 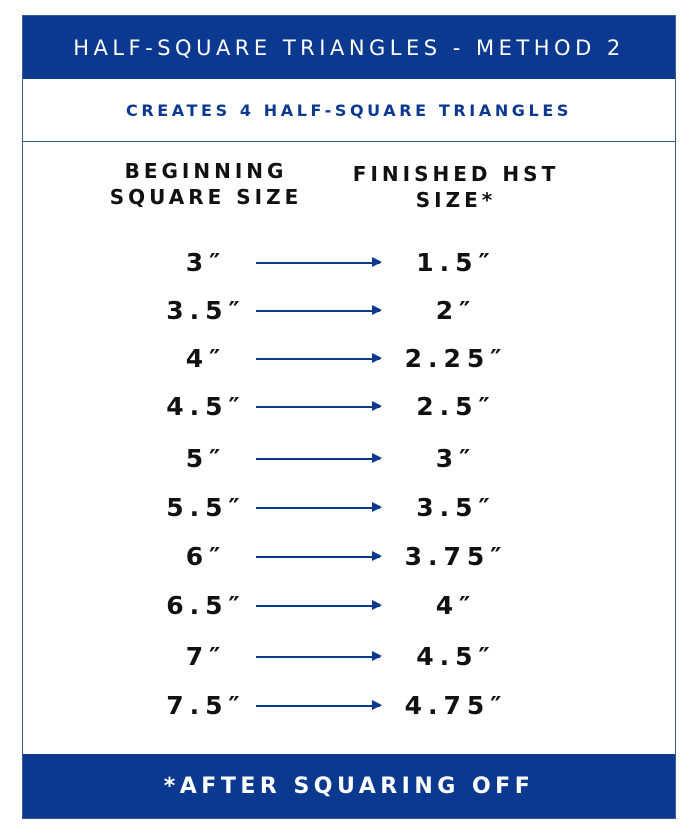 I want to click on beginning-size: 3″, so click(x=206, y=262).